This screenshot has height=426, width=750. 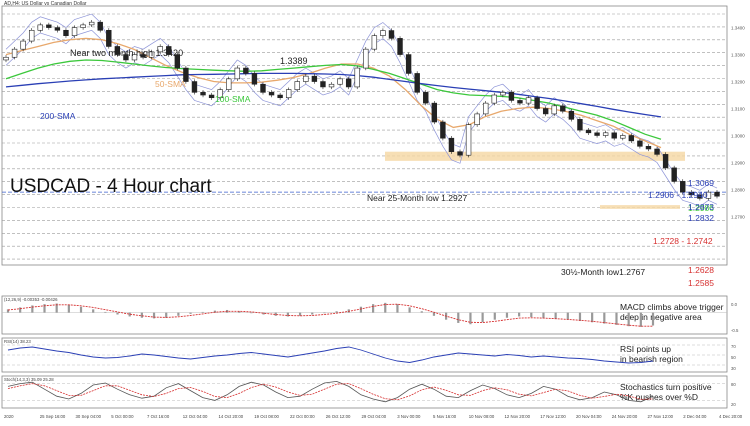 I want to click on sma-label: 200-SMA, so click(x=58, y=116).